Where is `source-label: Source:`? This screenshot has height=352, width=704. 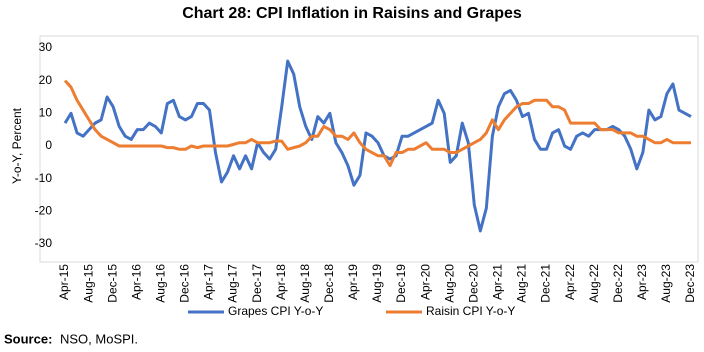 source-label: Source: is located at coordinates (28, 338).